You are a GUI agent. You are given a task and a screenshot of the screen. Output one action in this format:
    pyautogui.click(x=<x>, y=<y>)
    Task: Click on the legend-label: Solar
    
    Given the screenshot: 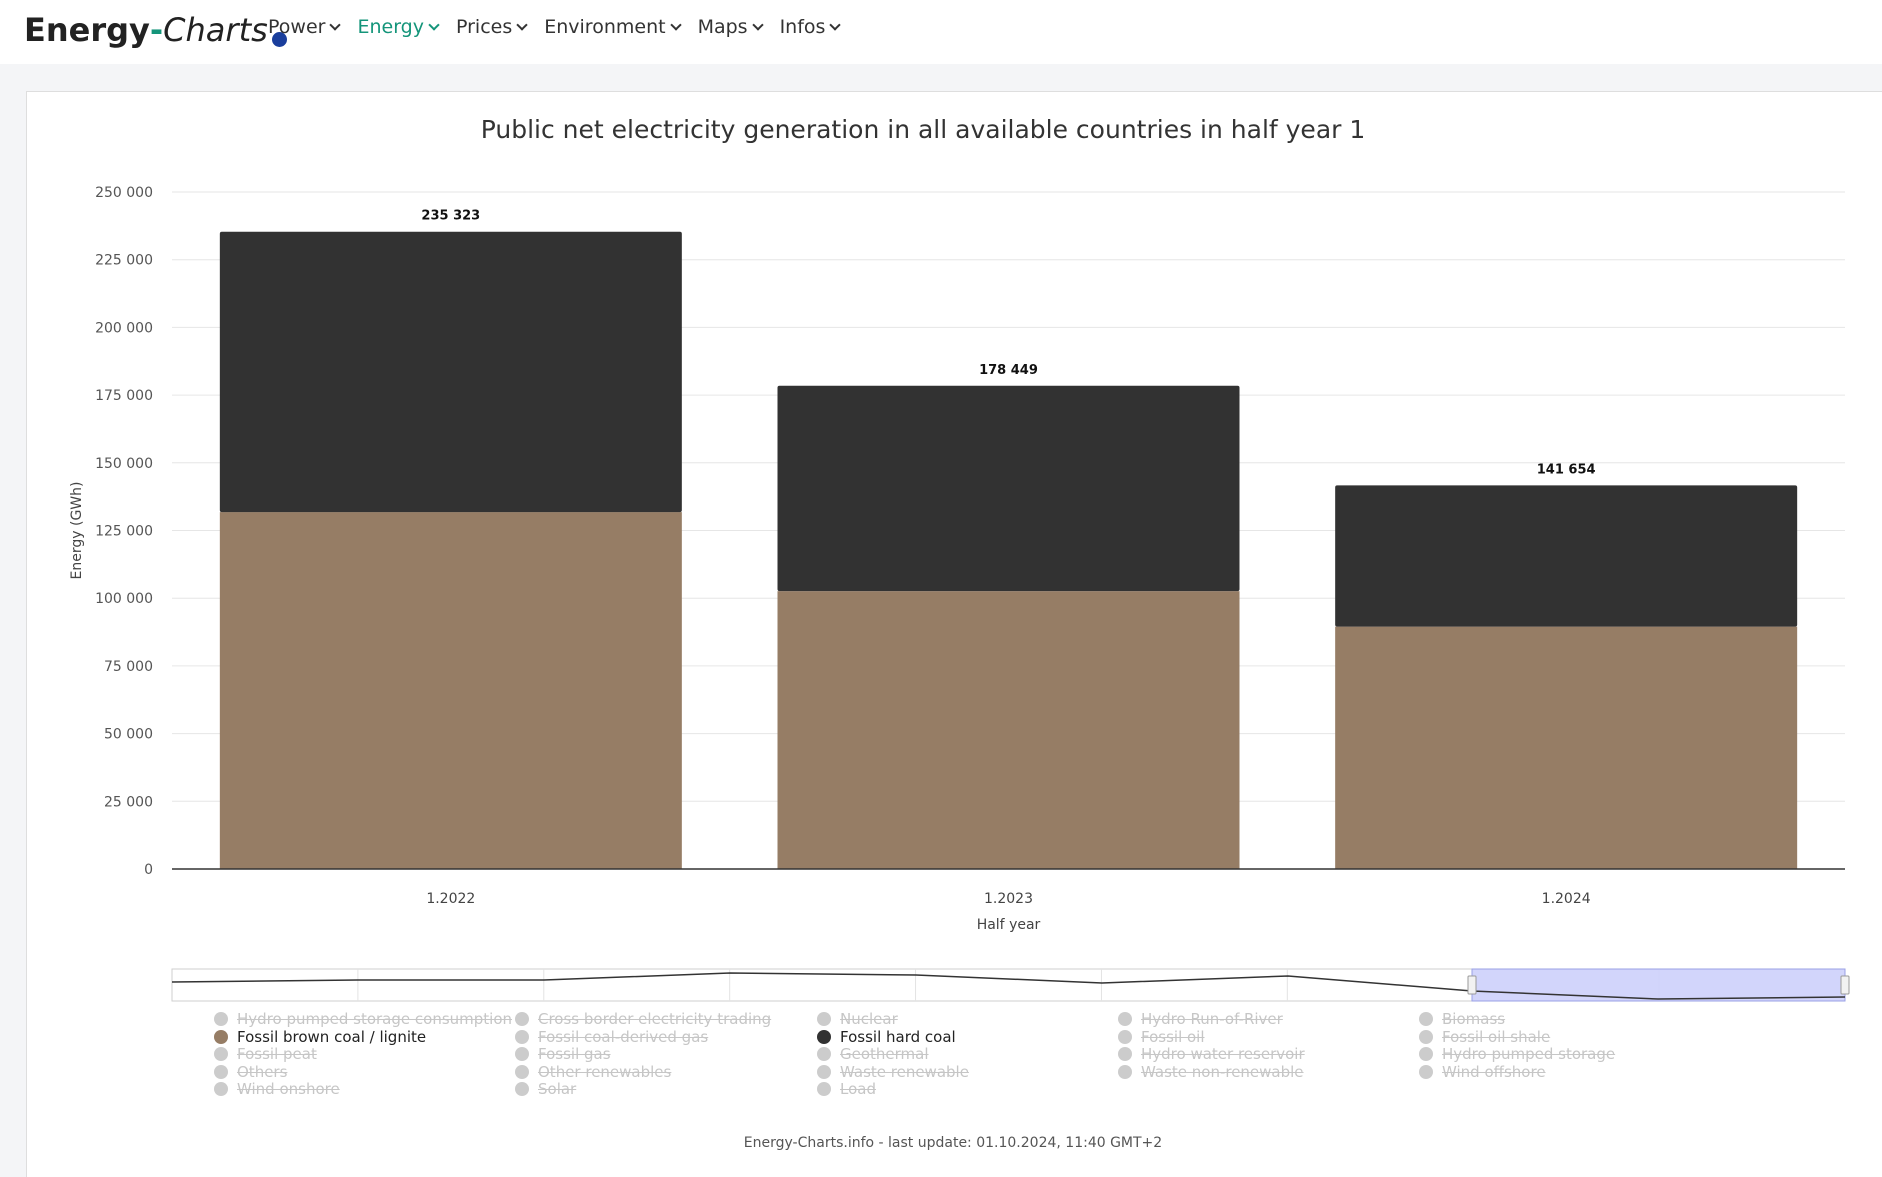 What is the action you would take?
    pyautogui.click(x=557, y=1089)
    